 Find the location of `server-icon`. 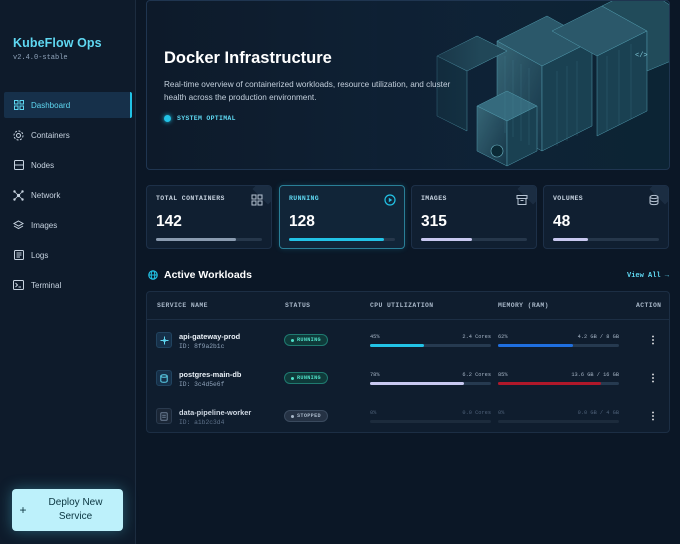

server-icon is located at coordinates (18, 165).